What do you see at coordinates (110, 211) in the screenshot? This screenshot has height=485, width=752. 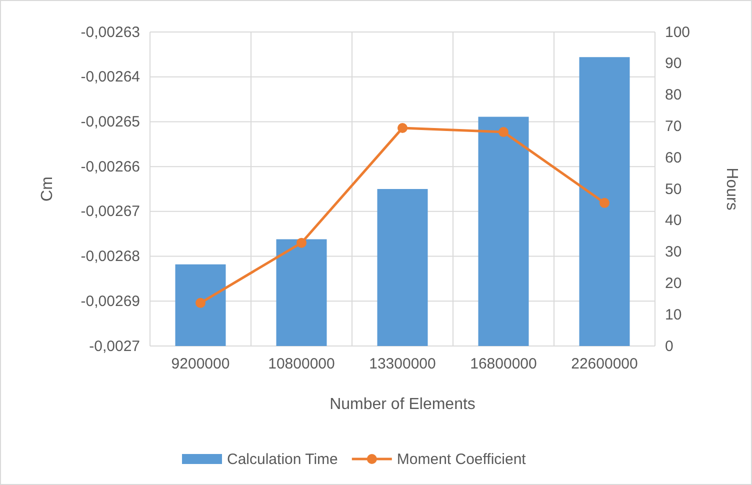 I see `y-tick-label: -0,00267` at bounding box center [110, 211].